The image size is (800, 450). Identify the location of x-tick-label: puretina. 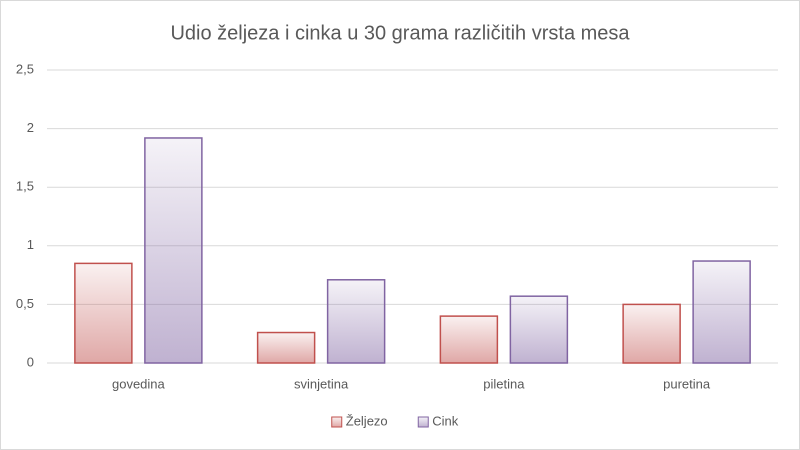
(687, 383).